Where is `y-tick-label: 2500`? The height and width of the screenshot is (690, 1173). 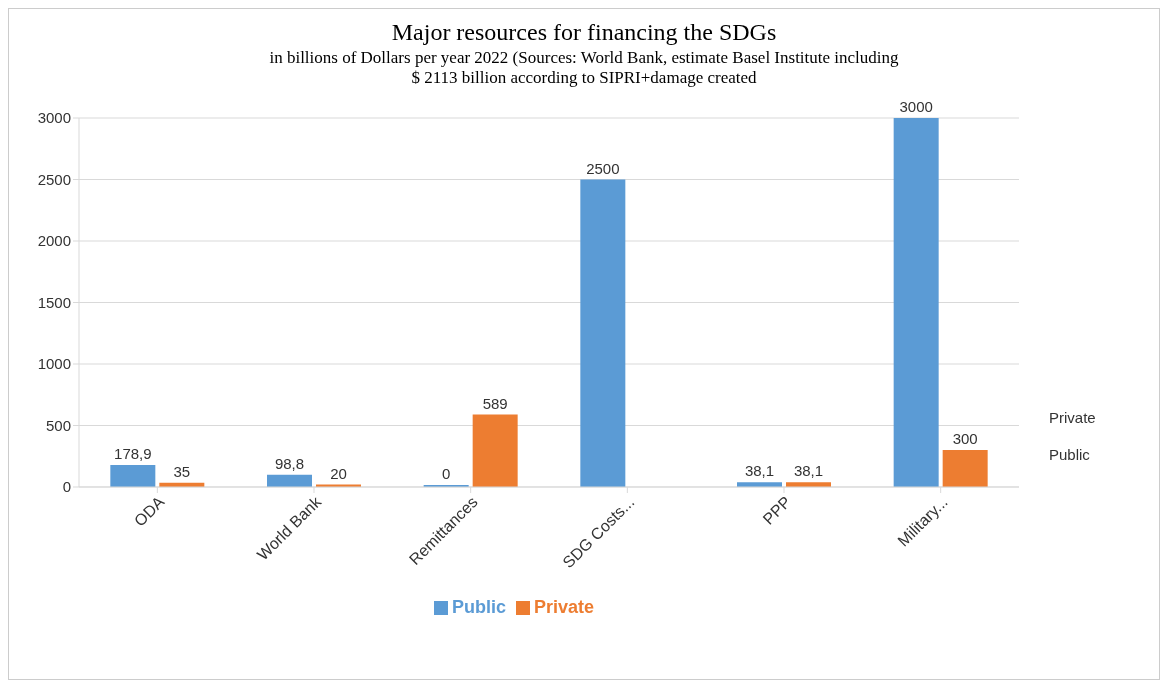
y-tick-label: 2500 is located at coordinates (54, 179).